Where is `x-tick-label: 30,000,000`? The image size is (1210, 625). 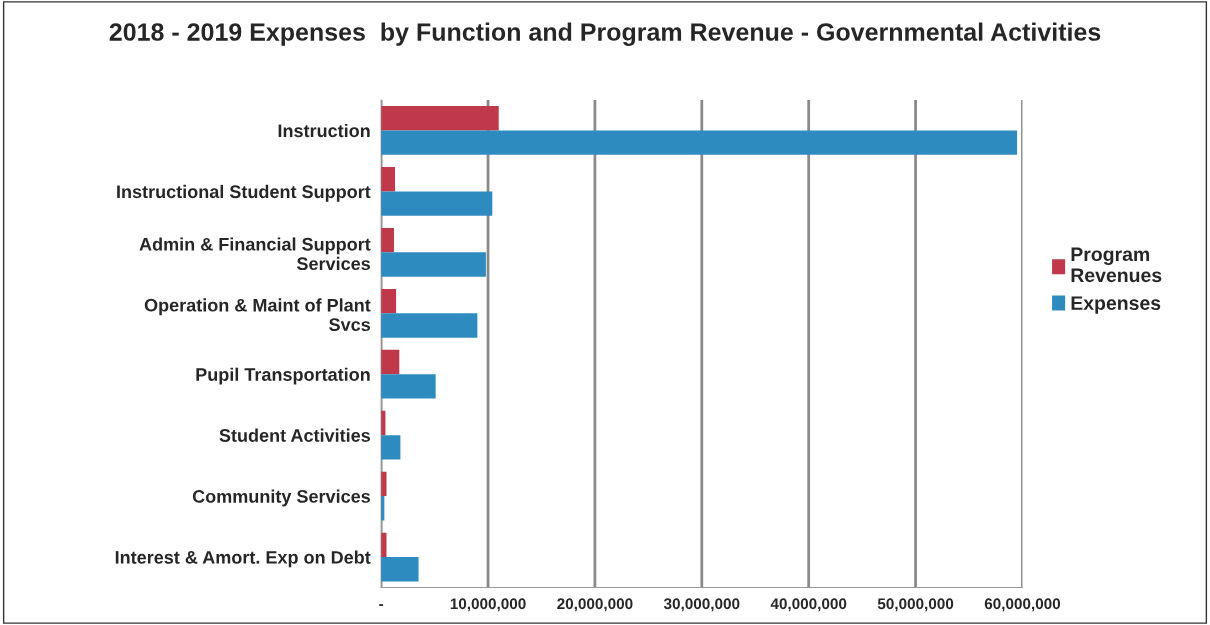
x-tick-label: 30,000,000 is located at coordinates (701, 605).